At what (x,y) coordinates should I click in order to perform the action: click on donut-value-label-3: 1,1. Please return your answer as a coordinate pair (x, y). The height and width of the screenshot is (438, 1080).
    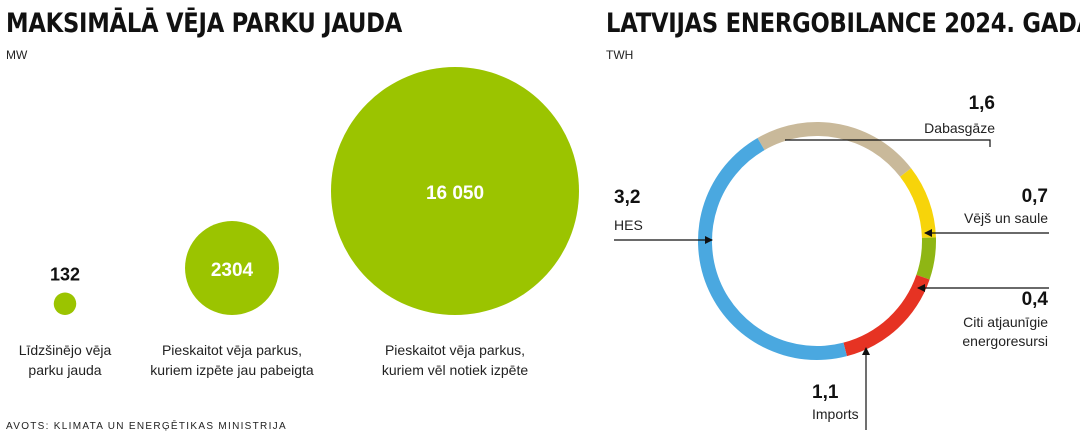
    Looking at the image, I should click on (825, 392).